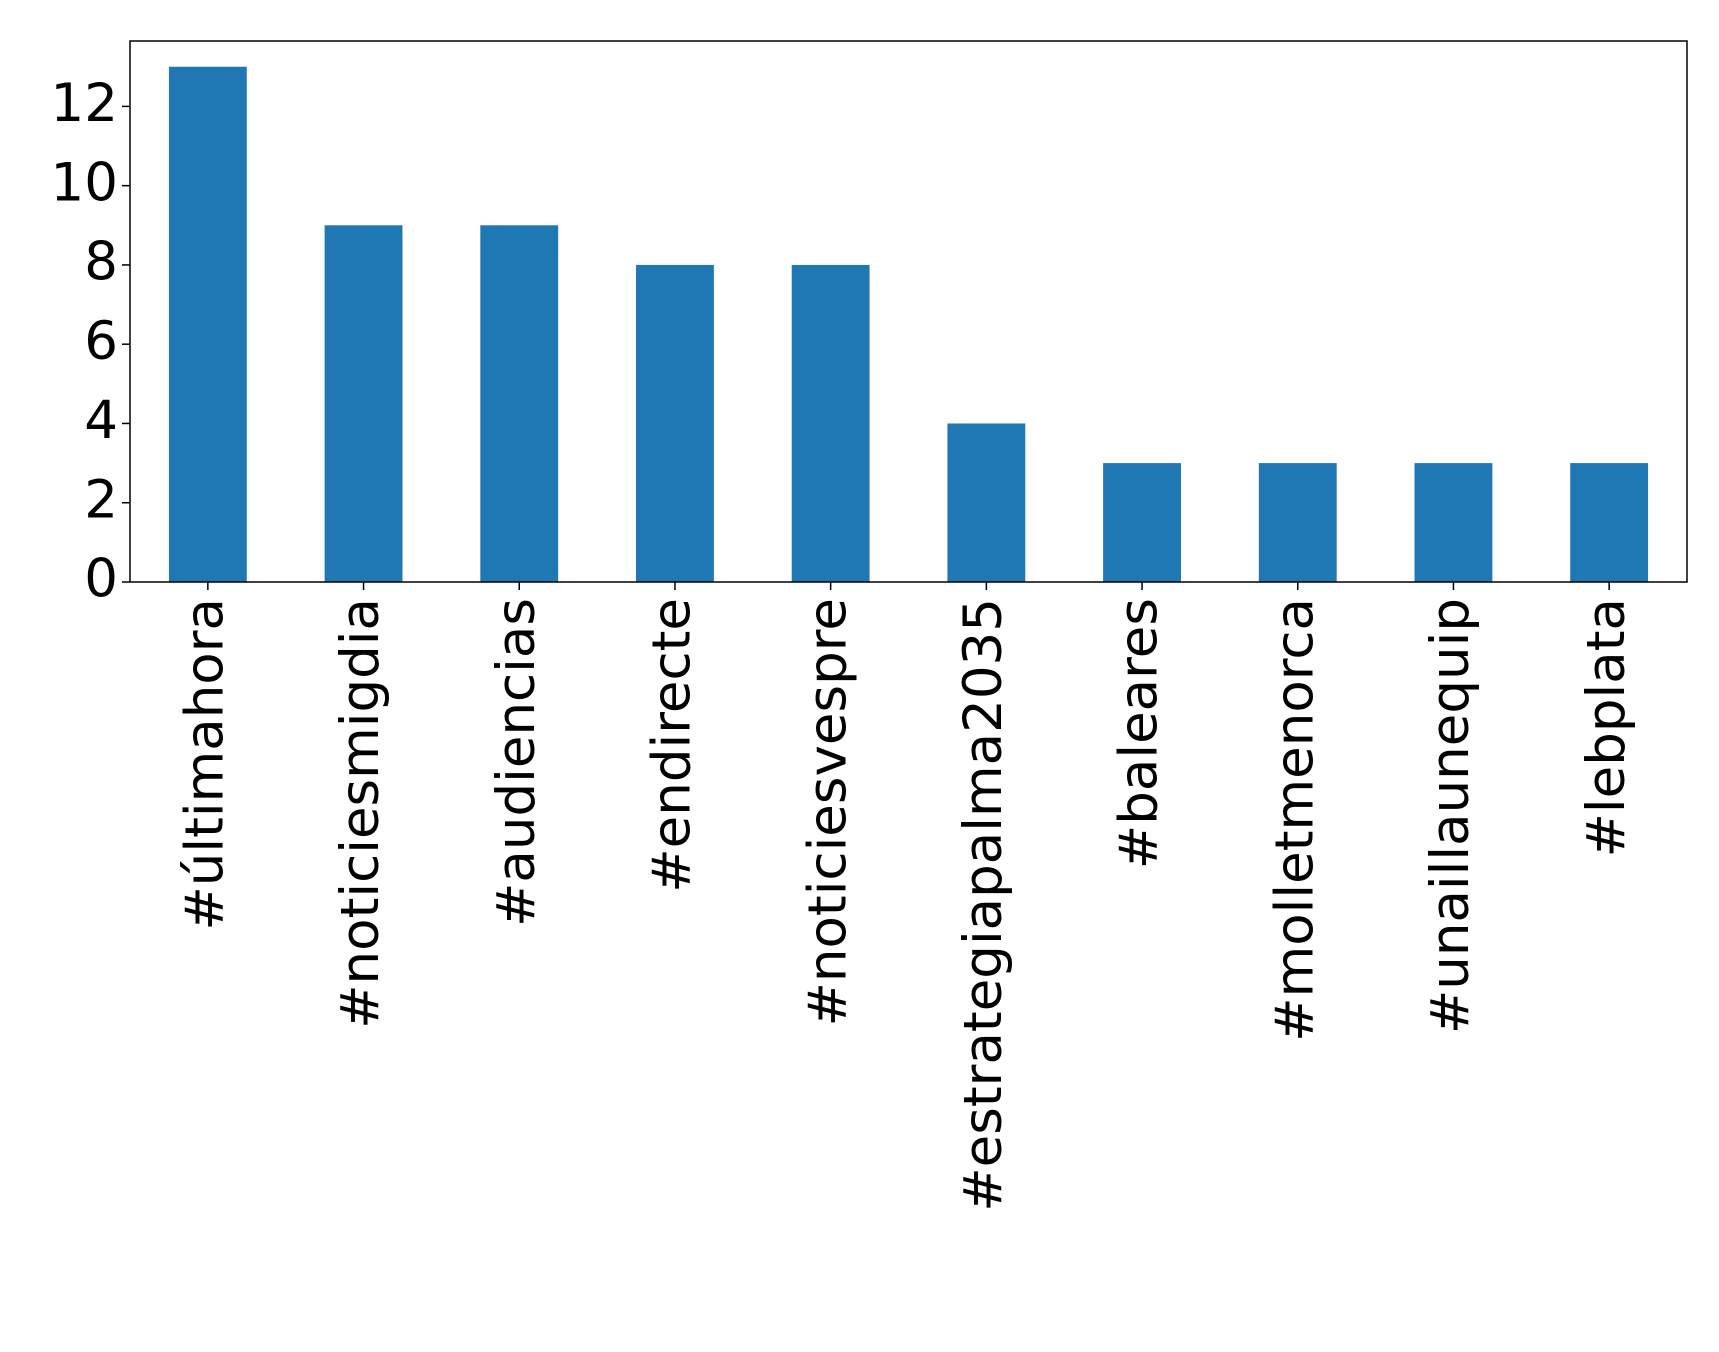 Image resolution: width=1719 pixels, height=1352 pixels. Describe the element at coordinates (827, 812) in the screenshot. I see `x-tick-label: #noticiesvespre` at that location.